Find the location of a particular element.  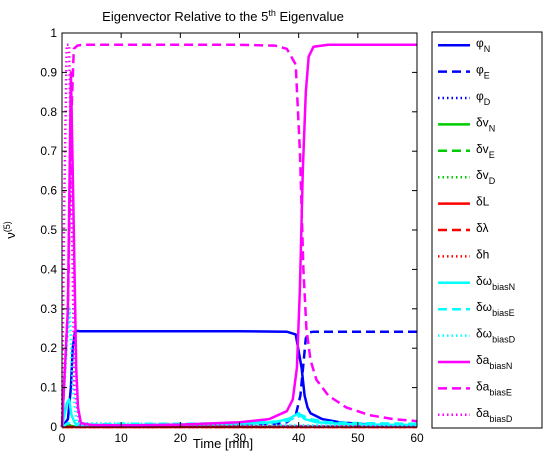

x-tick-label: 10 is located at coordinates (121, 438).